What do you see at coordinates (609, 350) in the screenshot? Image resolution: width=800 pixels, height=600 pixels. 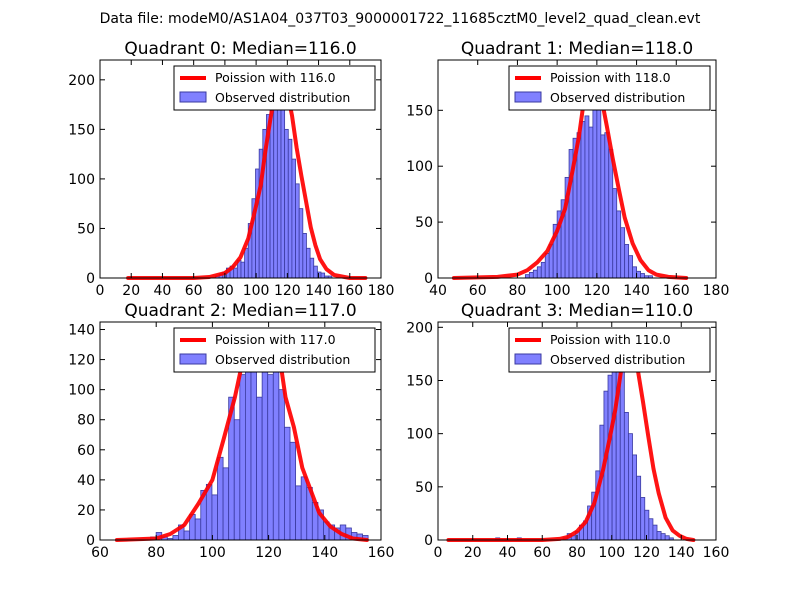 I see `legend: Poission with 110.0 Observed distribution` at bounding box center [609, 350].